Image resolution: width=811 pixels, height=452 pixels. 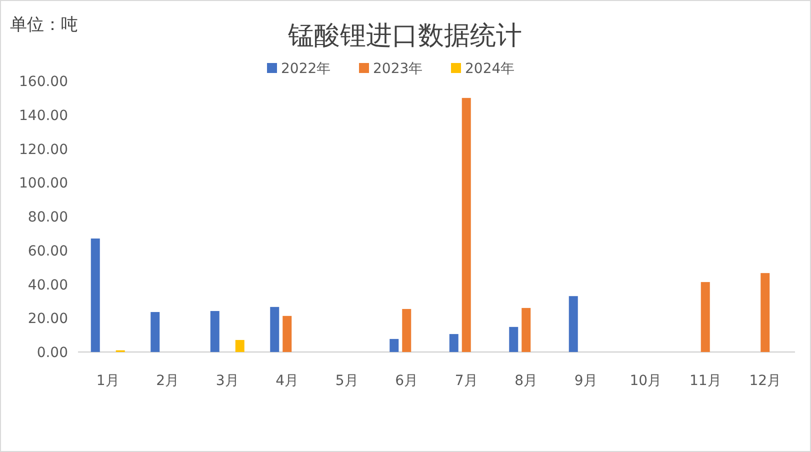 What do you see at coordinates (705, 381) in the screenshot?
I see `x-tick-label: 11月` at bounding box center [705, 381].